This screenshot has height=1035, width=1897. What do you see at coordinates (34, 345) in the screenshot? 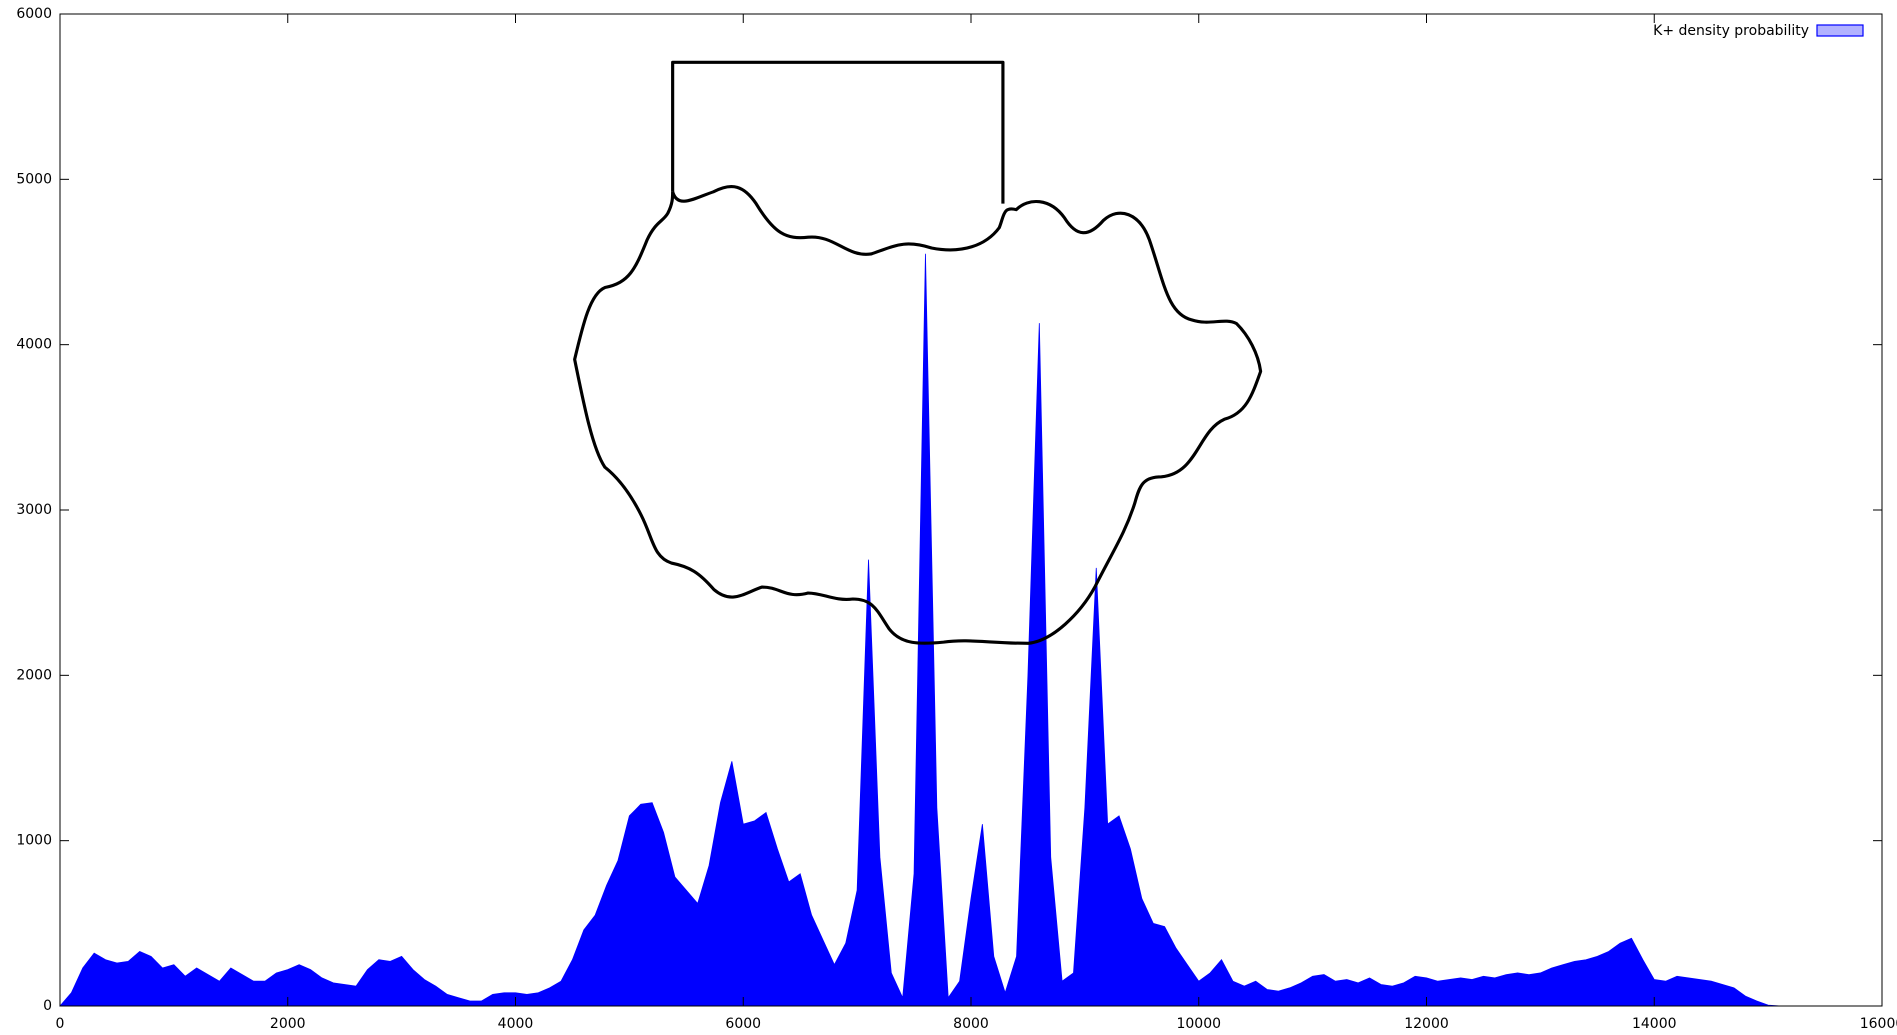
I see `y-tick-label: 4000` at bounding box center [34, 345].